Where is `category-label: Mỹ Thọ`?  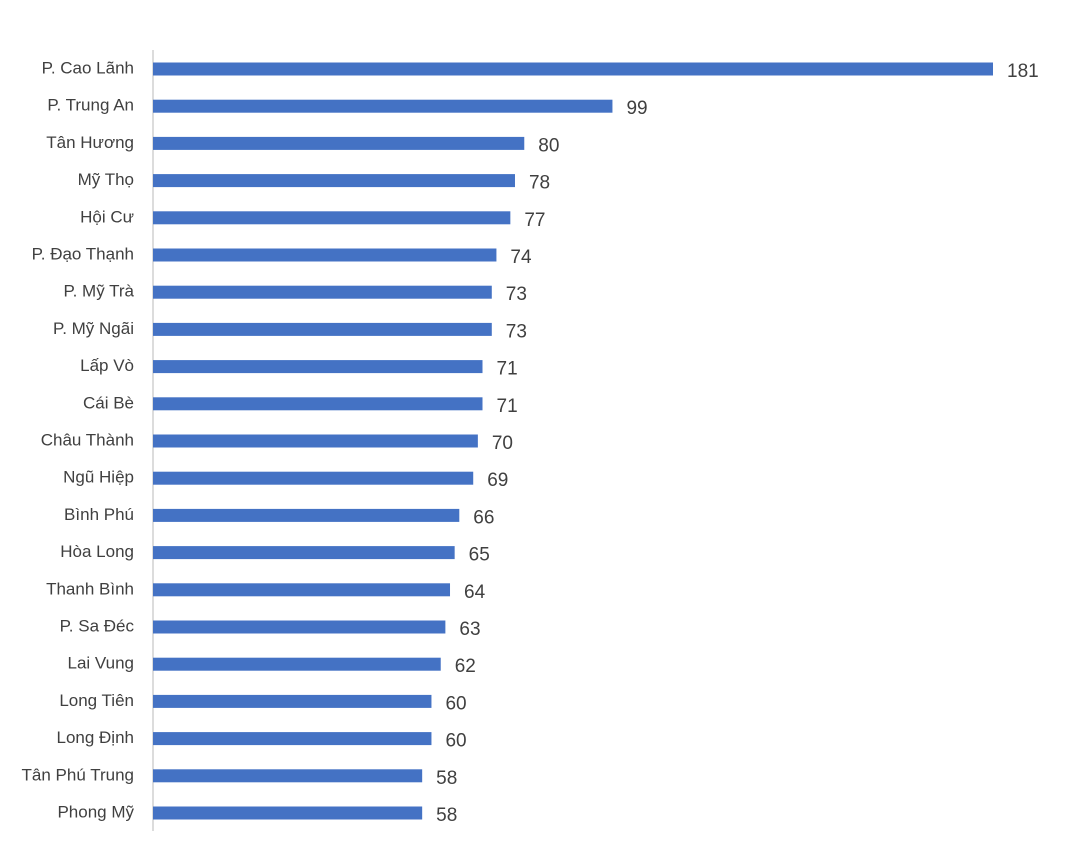
category-label: Mỹ Thọ is located at coordinates (106, 179).